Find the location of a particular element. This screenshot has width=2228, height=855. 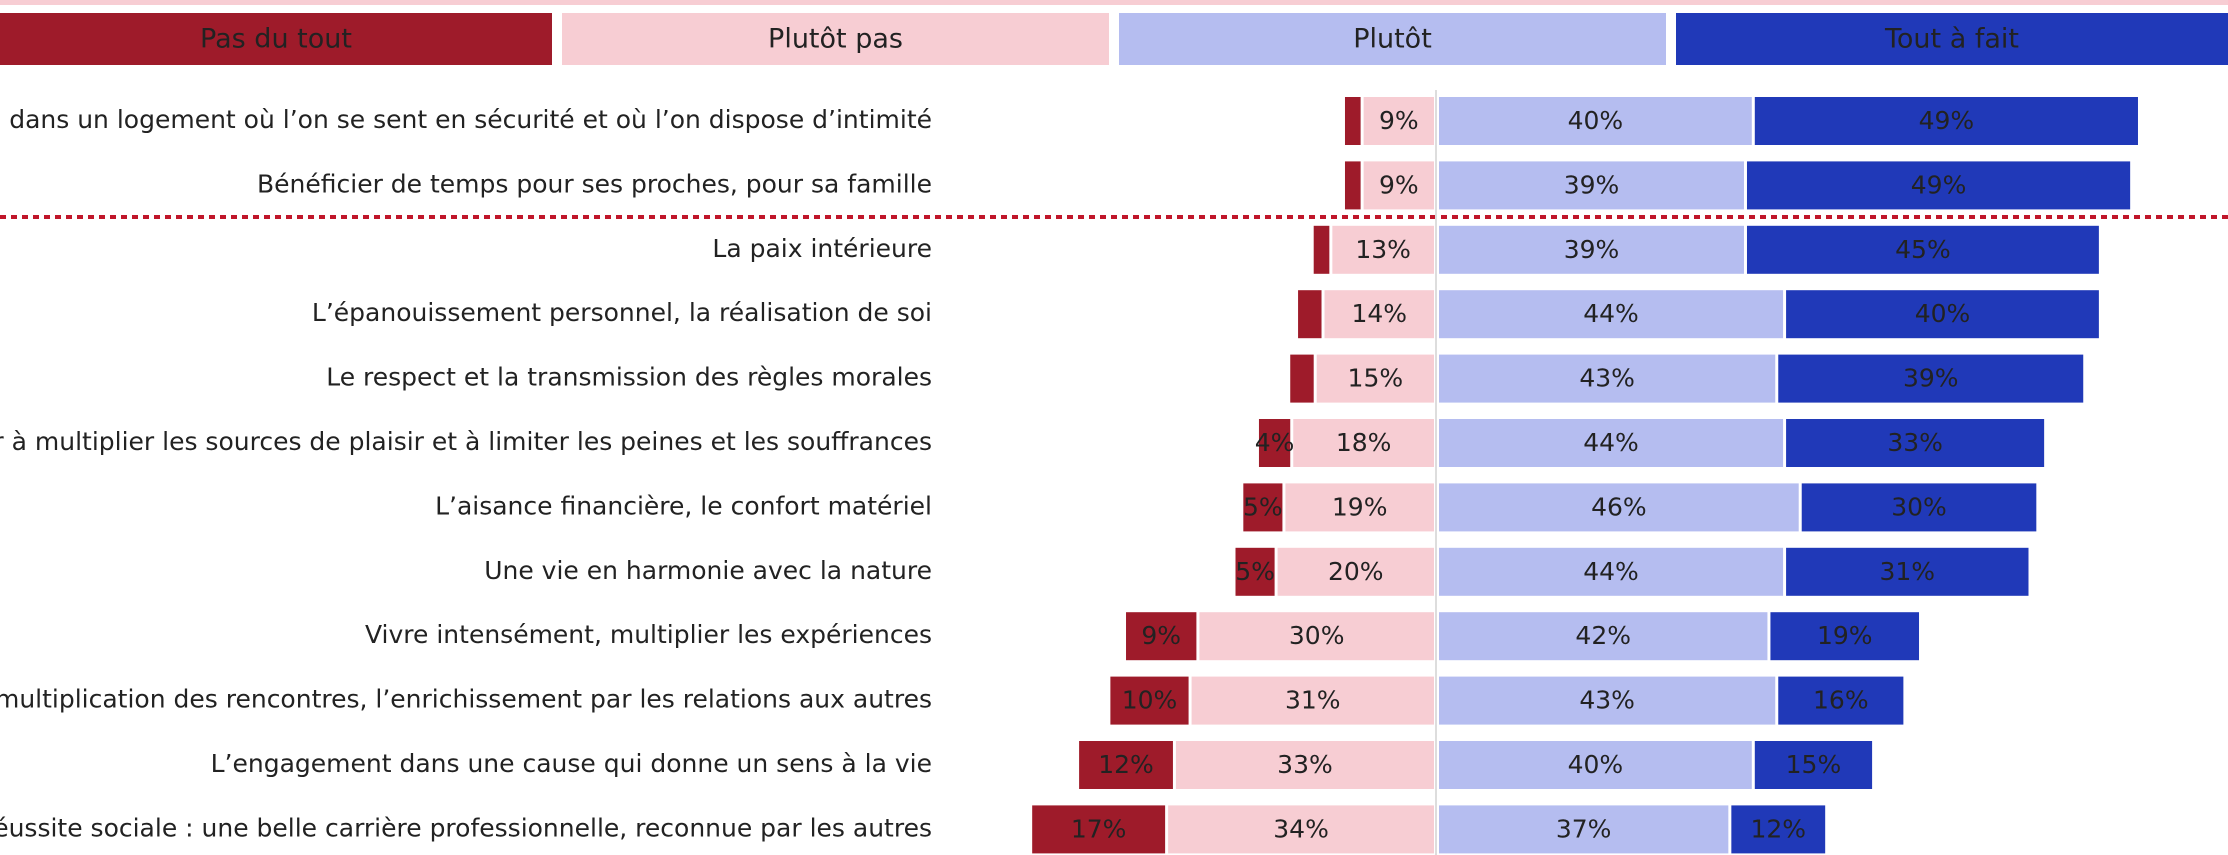

value-label: 15% is located at coordinates (1814, 764).